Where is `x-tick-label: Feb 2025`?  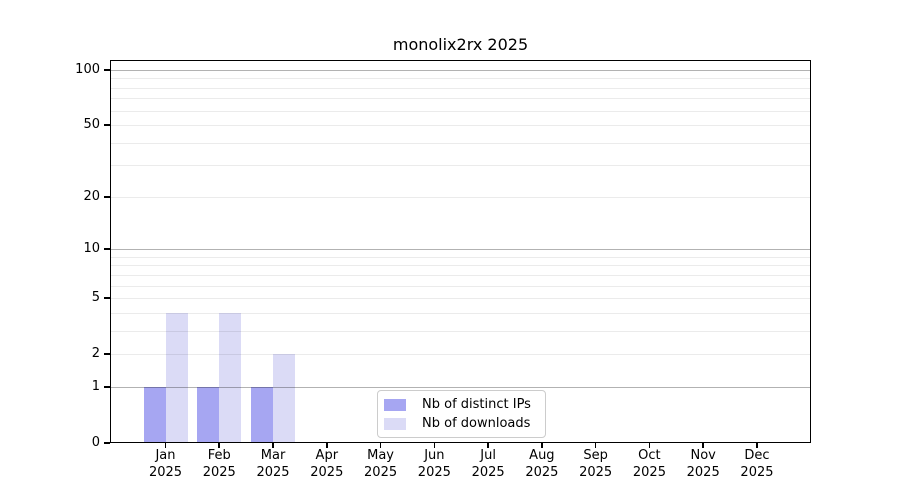 x-tick-label: Feb 2025 is located at coordinates (219, 464).